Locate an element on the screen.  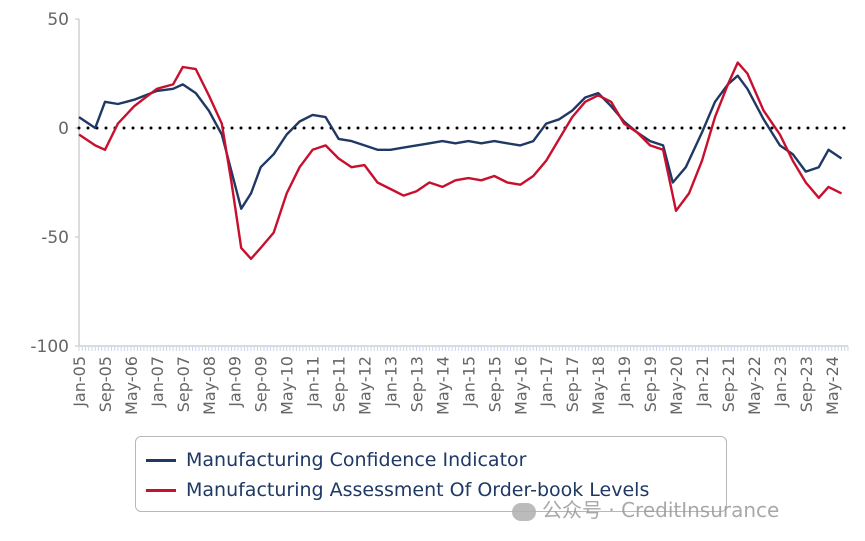
x-tick-label: Jan-23 is located at coordinates (780, 382).